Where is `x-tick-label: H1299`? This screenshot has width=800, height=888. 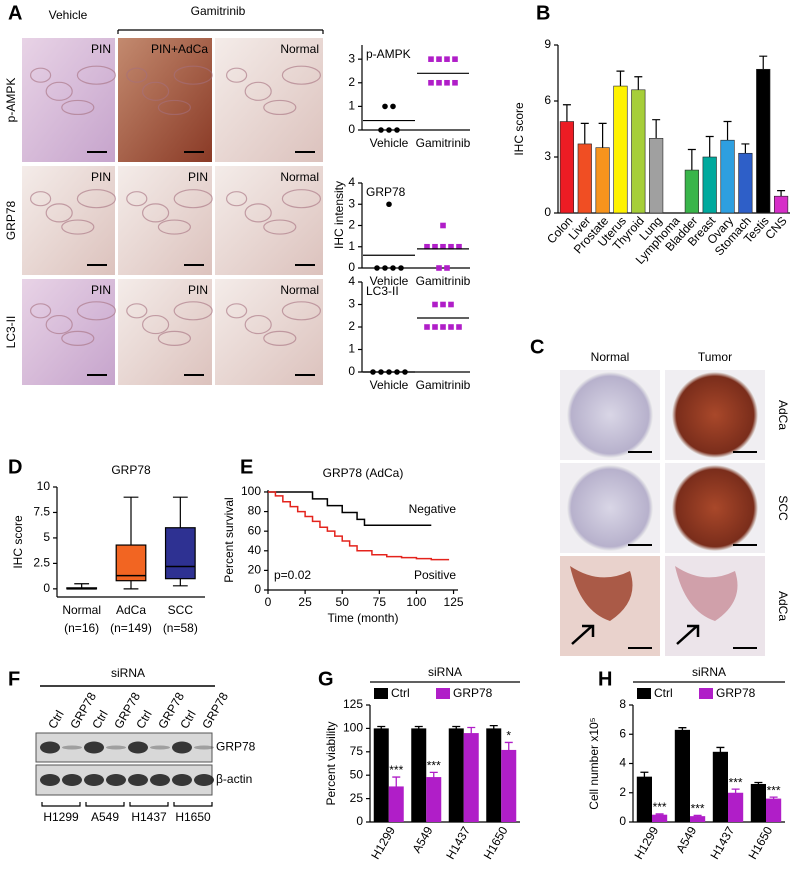 x-tick-label: H1299 is located at coordinates (383, 843).